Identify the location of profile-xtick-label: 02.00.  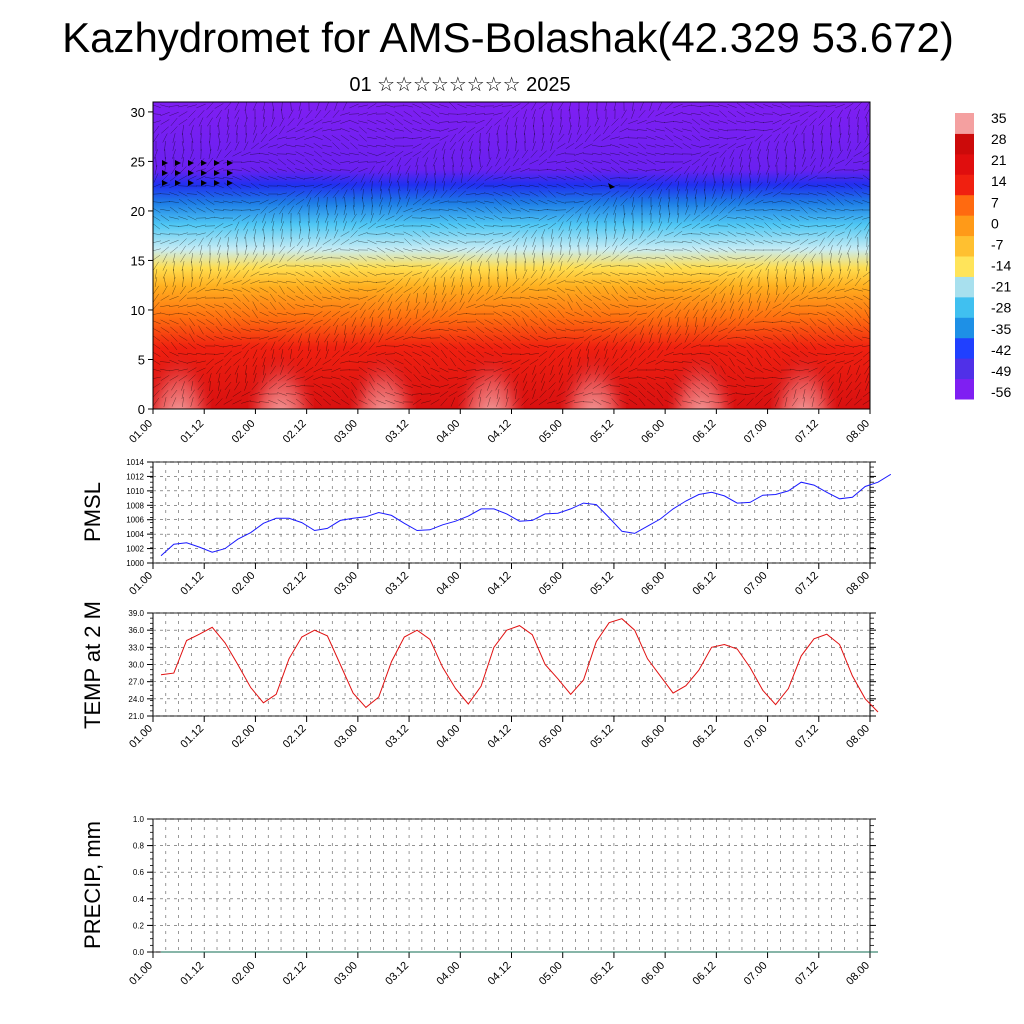
(244, 432).